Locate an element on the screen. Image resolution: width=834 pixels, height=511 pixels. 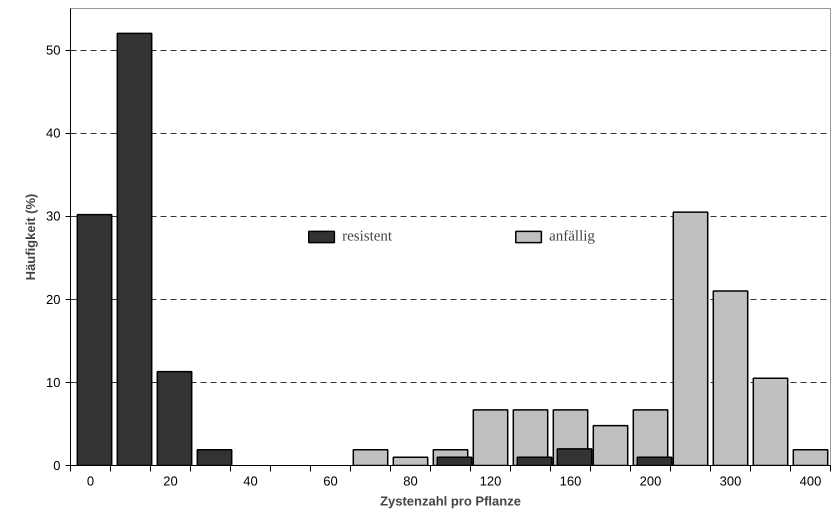
x-tick-label: 200 is located at coordinates (651, 481).